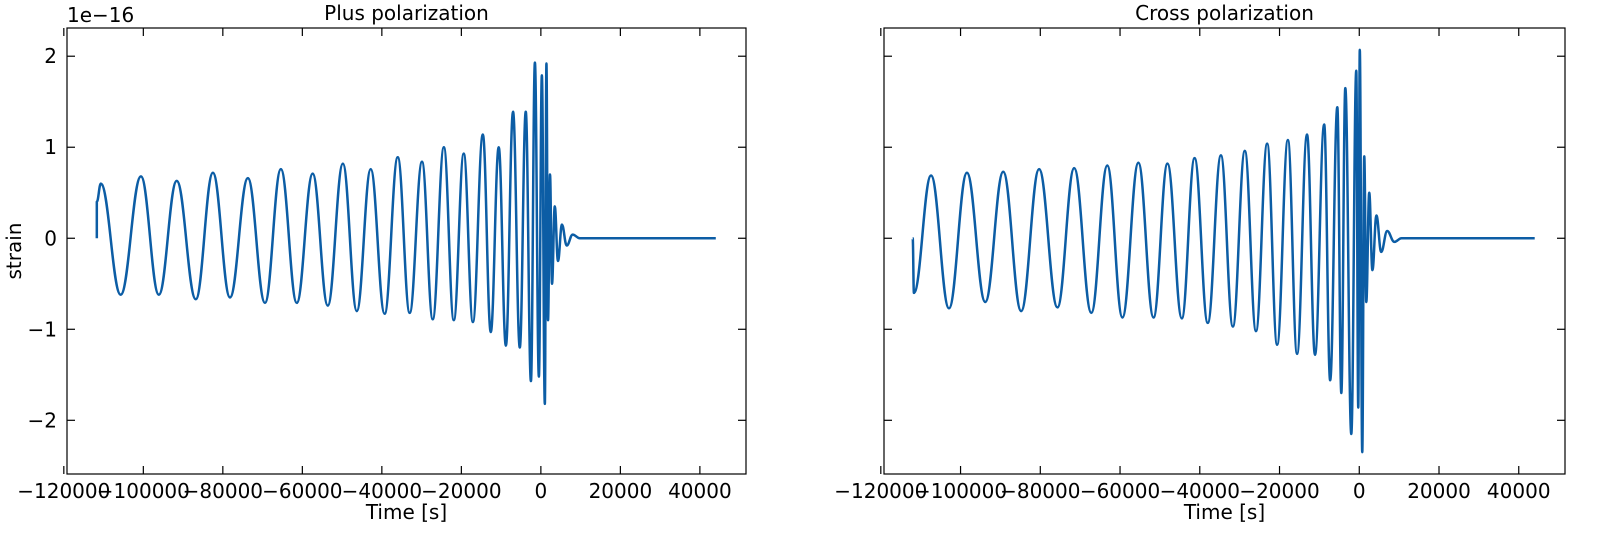 This screenshot has height=546, width=1623. I want to click on y-tick-label: 0, so click(50, 238).